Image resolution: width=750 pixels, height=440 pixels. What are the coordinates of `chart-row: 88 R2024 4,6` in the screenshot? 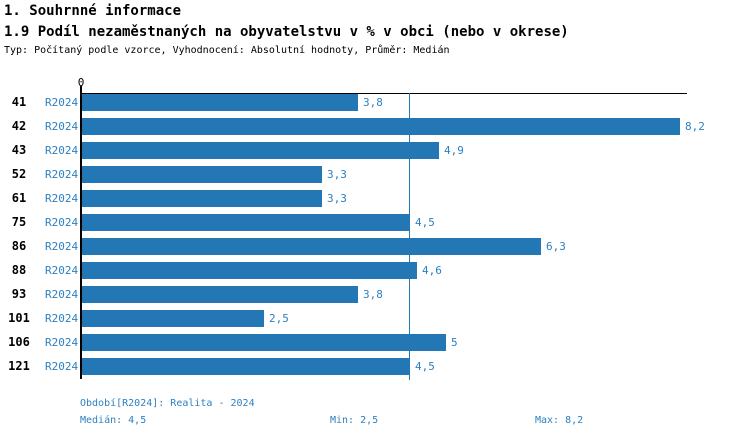 It's located at (375, 270).